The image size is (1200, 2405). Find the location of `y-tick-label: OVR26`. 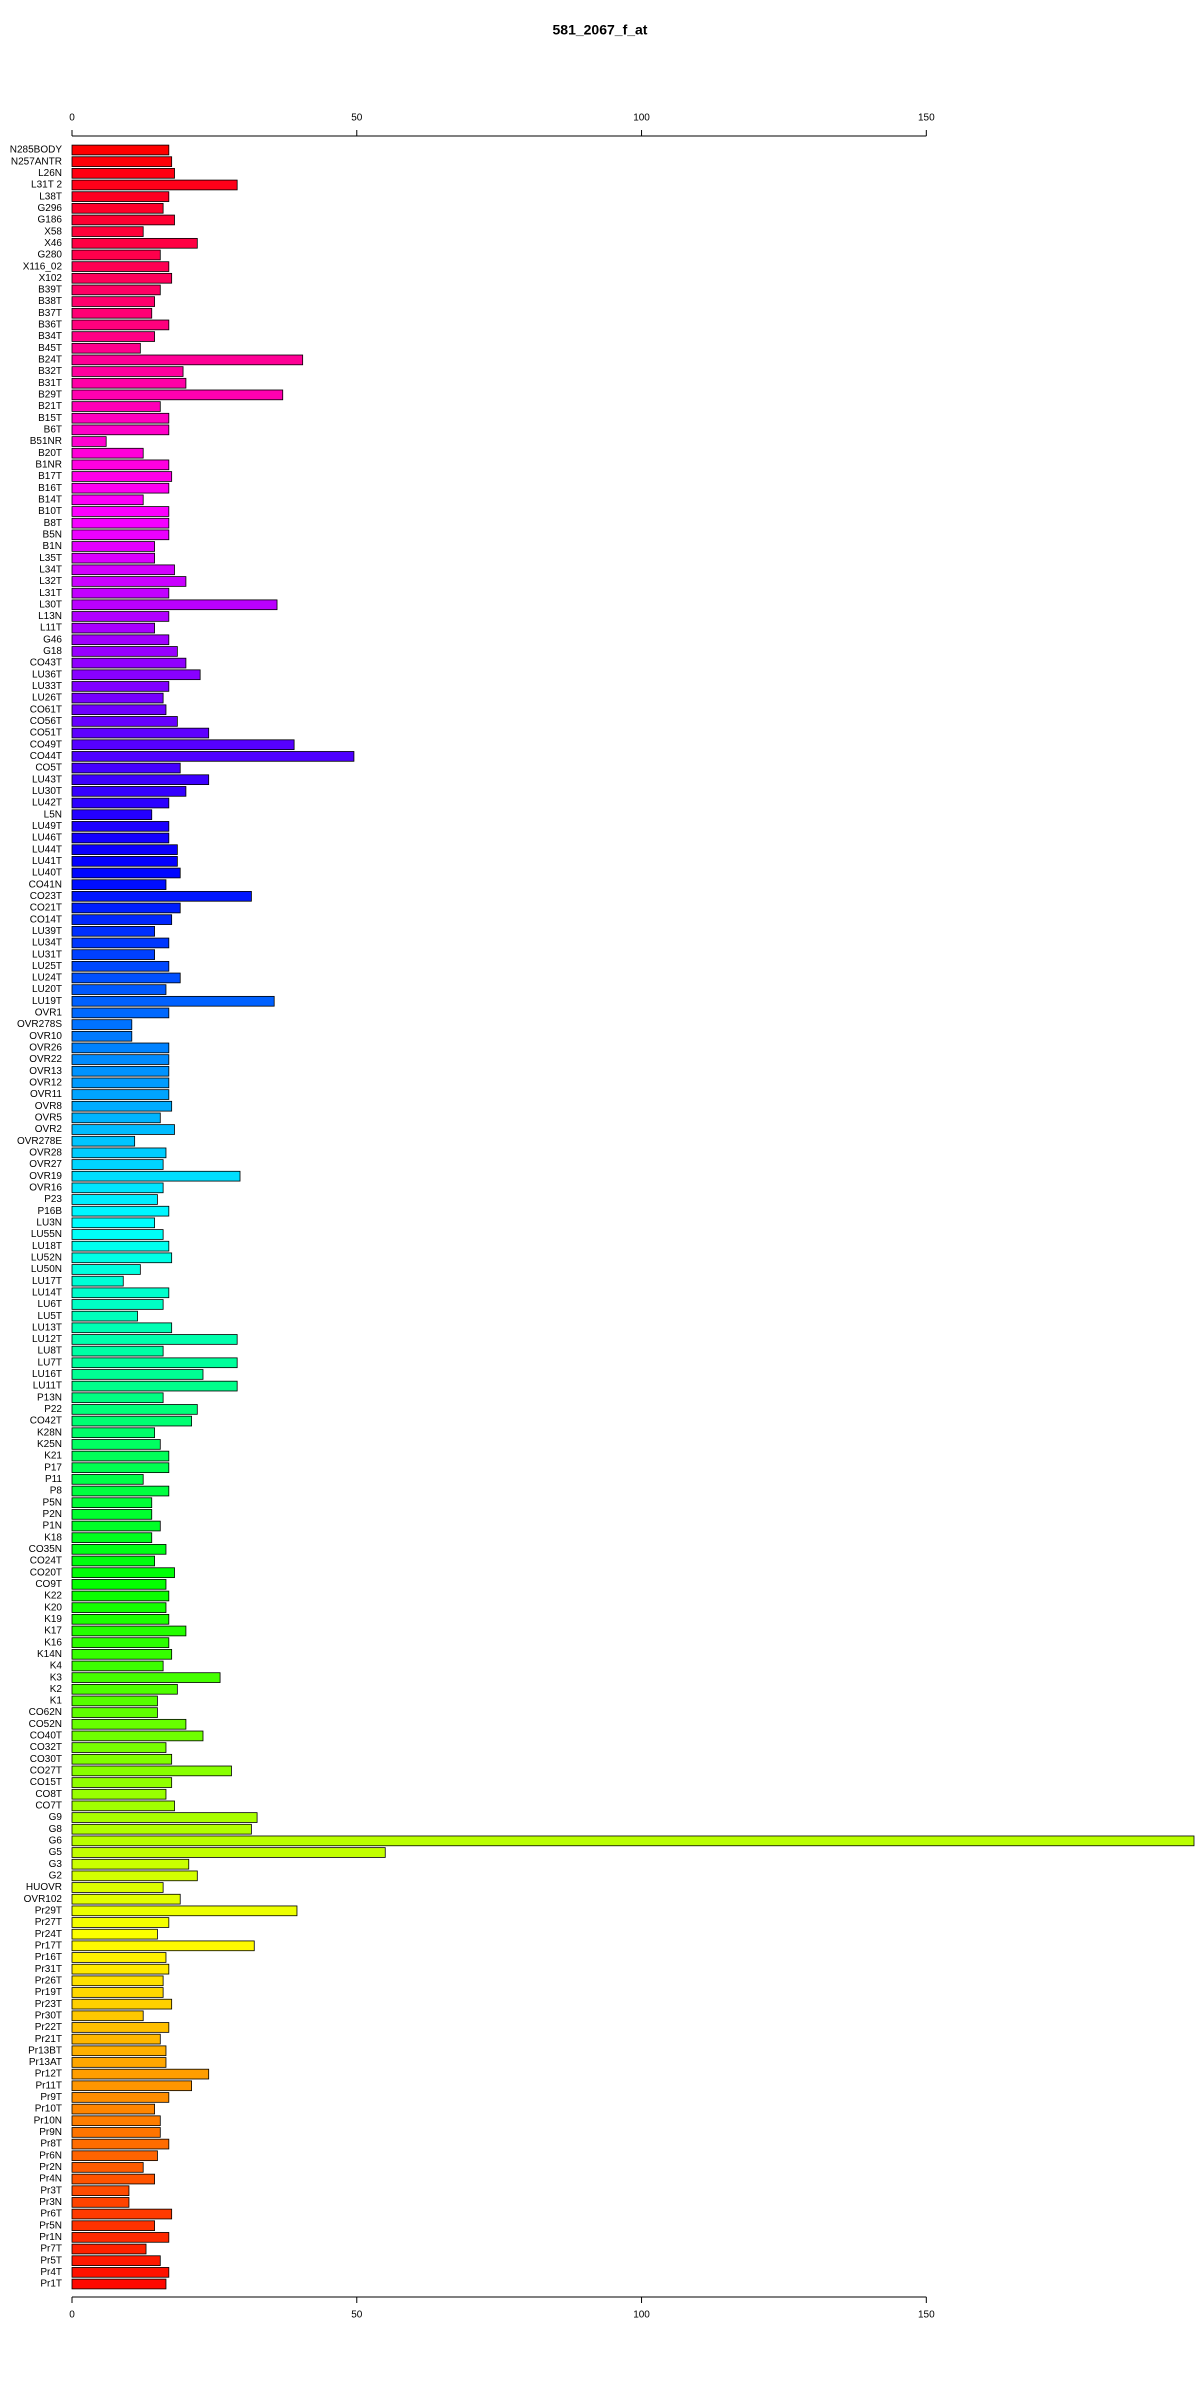

y-tick-label: OVR26 is located at coordinates (45, 1048).